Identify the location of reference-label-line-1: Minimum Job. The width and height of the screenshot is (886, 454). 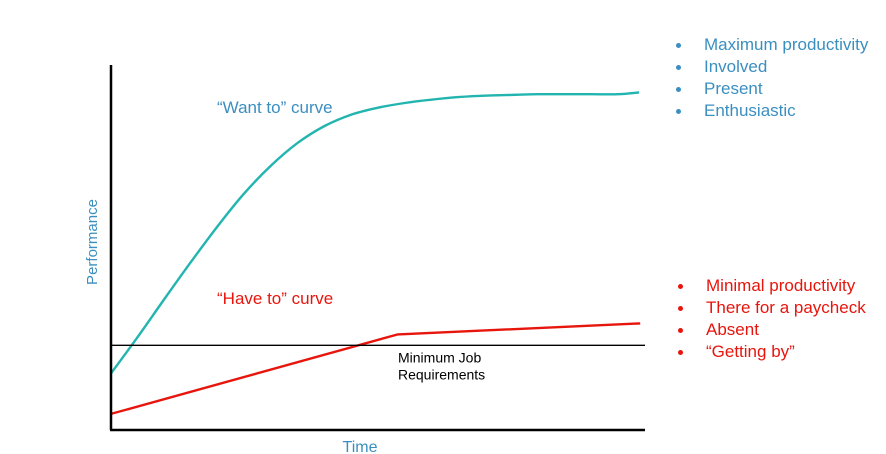
(439, 357).